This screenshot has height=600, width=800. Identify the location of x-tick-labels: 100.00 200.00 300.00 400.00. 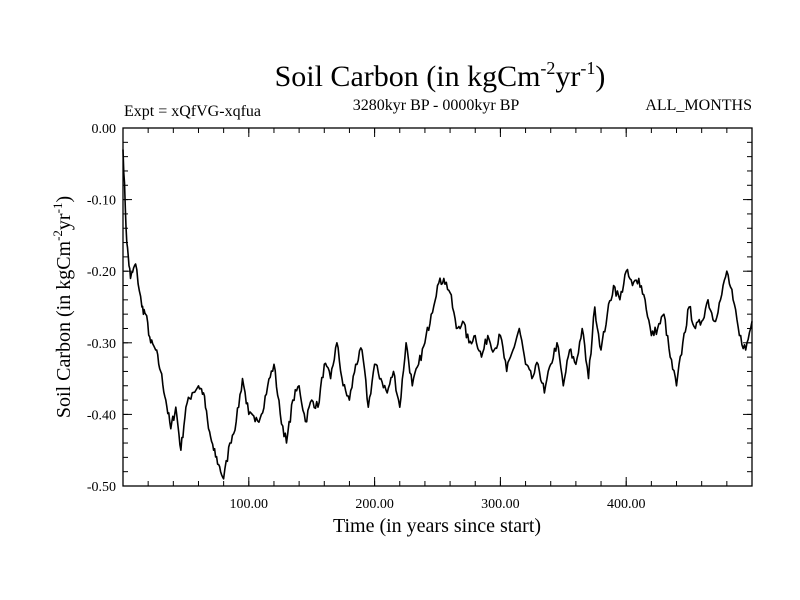
(438, 504).